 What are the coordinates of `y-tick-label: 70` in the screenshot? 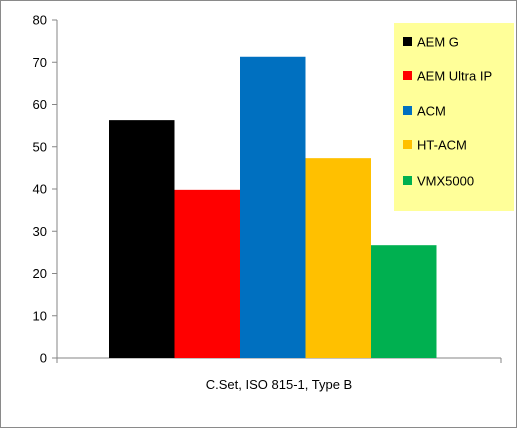 It's located at (40, 62).